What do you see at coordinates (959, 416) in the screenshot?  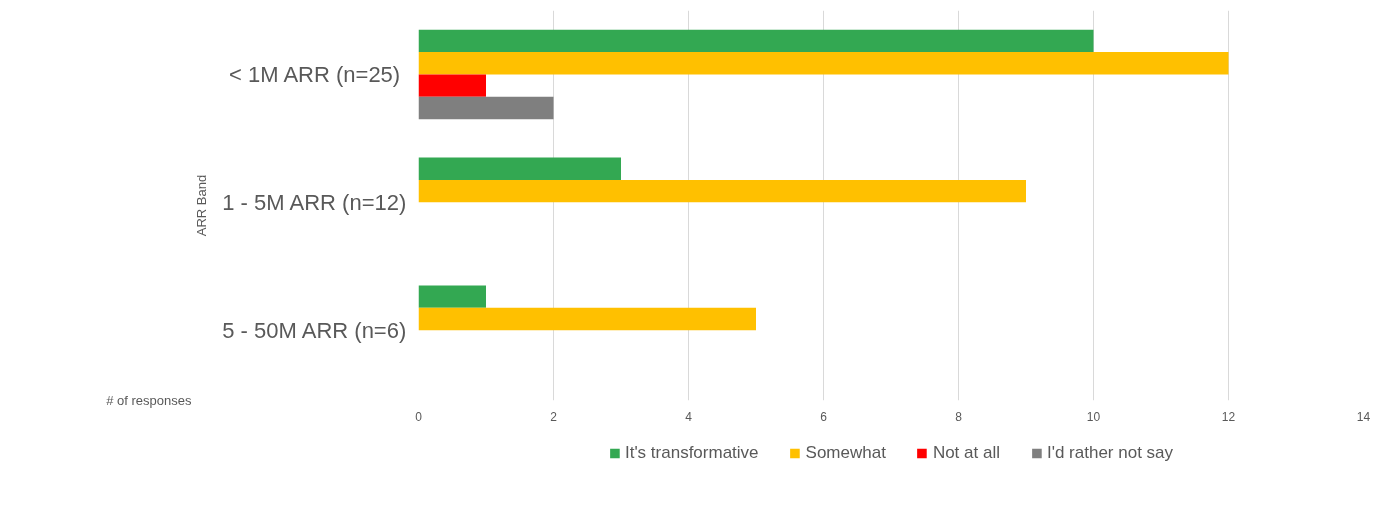 I see `x-tick-label: 8` at bounding box center [959, 416].